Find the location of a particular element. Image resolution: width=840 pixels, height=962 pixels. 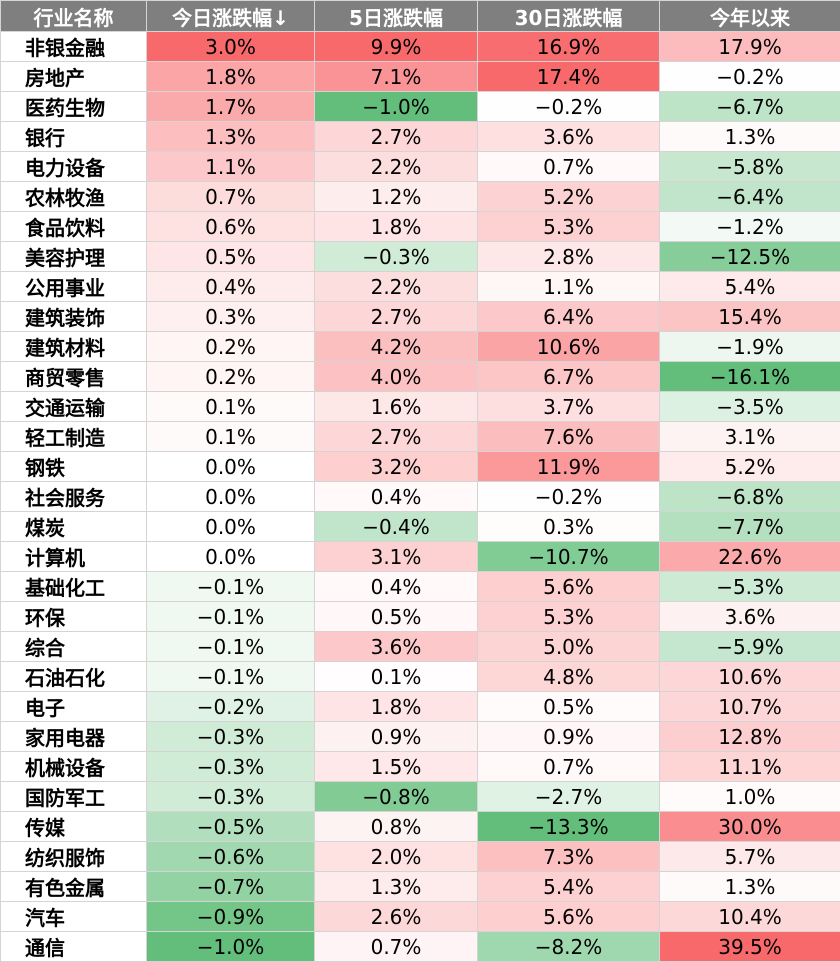

industry-name-cell: 电力设备 is located at coordinates (74, 167).